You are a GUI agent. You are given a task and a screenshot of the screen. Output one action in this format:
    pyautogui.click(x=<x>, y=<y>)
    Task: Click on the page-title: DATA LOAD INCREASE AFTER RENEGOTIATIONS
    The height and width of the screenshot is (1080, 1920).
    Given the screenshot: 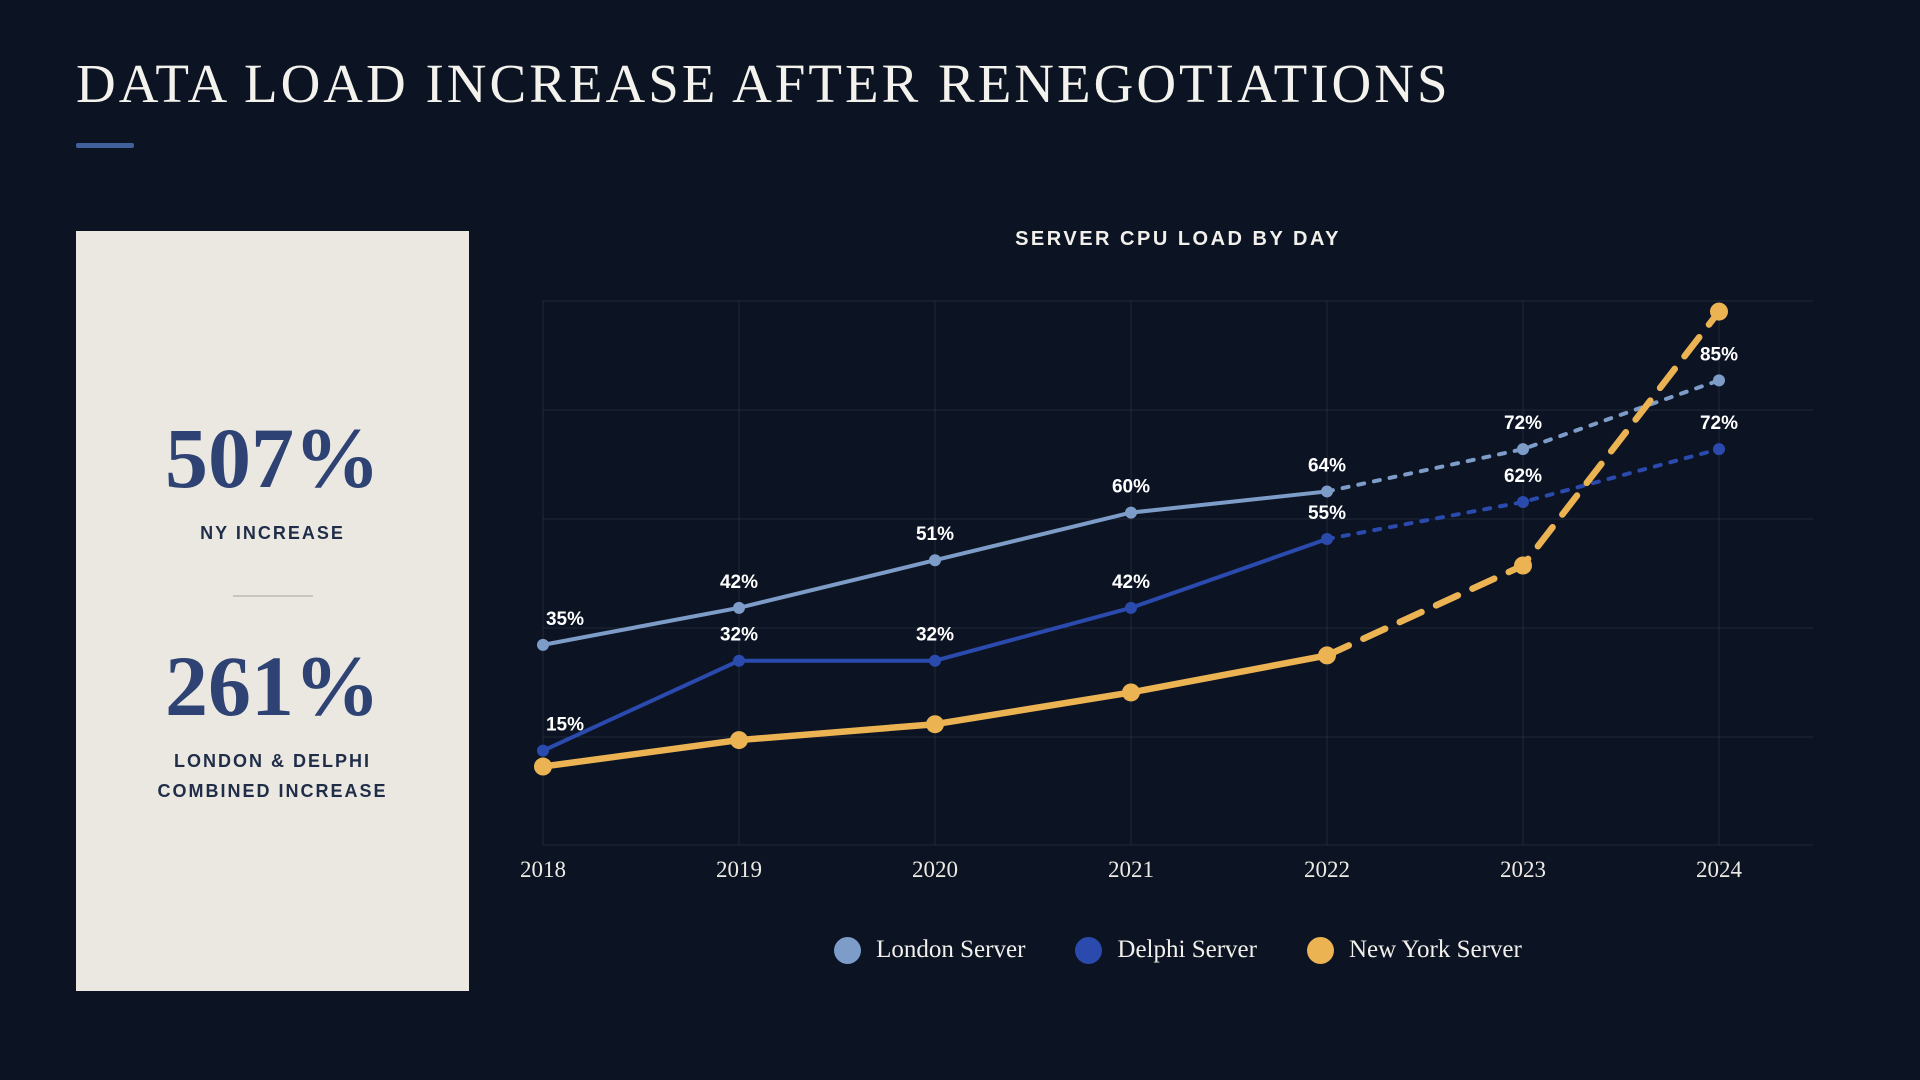 What is the action you would take?
    pyautogui.click(x=763, y=83)
    